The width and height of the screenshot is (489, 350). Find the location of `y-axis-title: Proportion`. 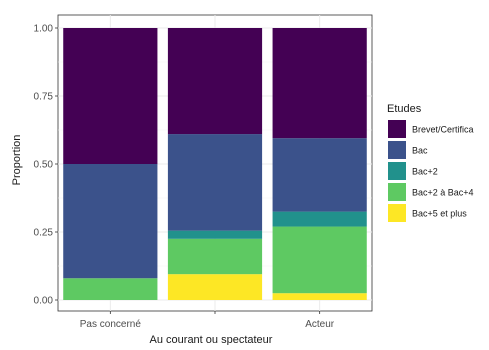

y-axis-title: Proportion is located at coordinates (17, 160).